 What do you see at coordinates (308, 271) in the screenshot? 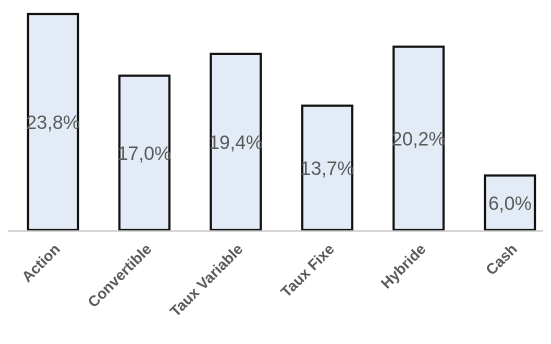
I see `x-tick-label-taux-fixe: Taux Fixe` at bounding box center [308, 271].